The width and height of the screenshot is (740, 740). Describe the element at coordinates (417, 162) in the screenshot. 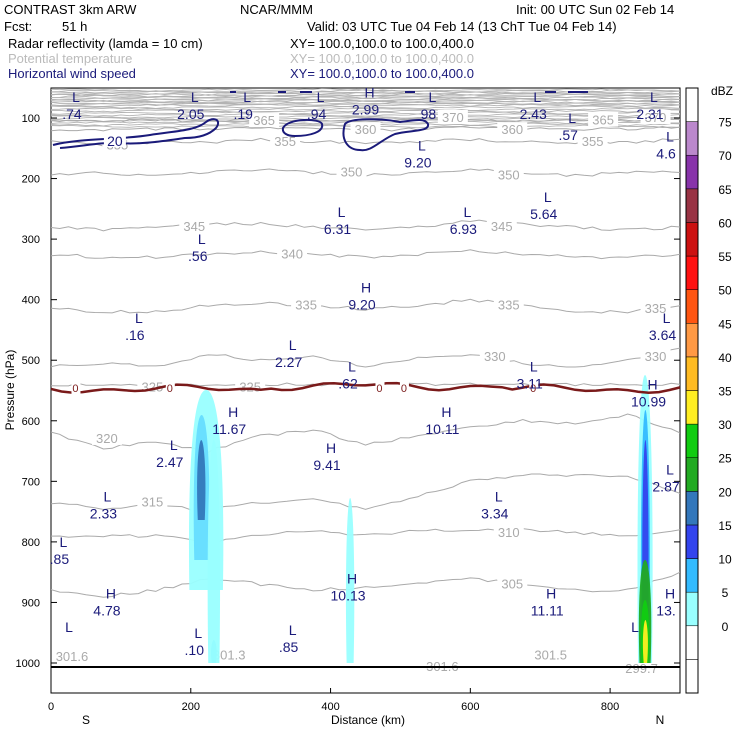

I see `extremum-value: 9.20` at that location.